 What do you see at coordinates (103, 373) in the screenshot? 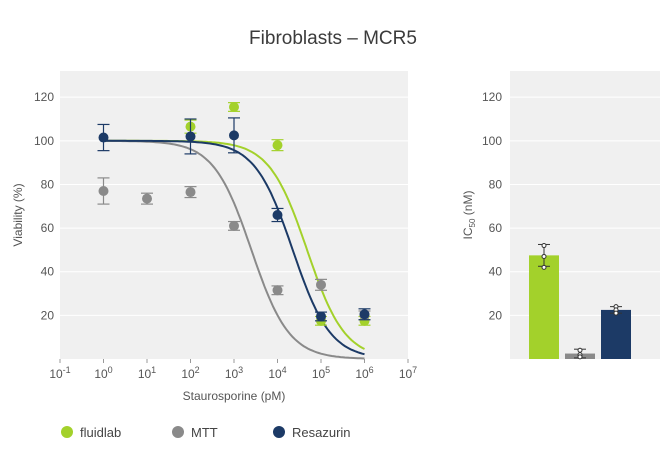
I see `x-tick-label: 10⁰` at bounding box center [103, 373].